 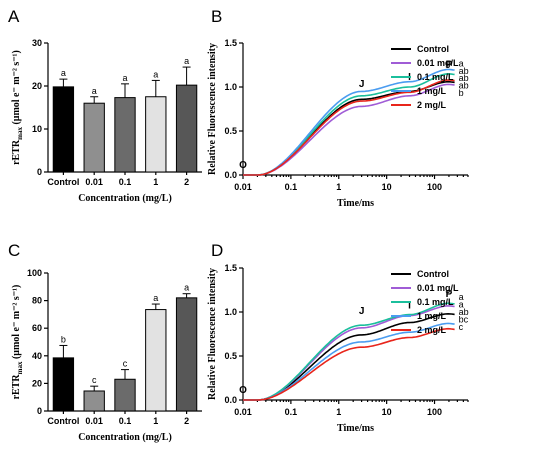 I want to click on y-axis-title: rETRmax (μmol e⁻ m⁻² s⁻¹), so click(x=17, y=107).